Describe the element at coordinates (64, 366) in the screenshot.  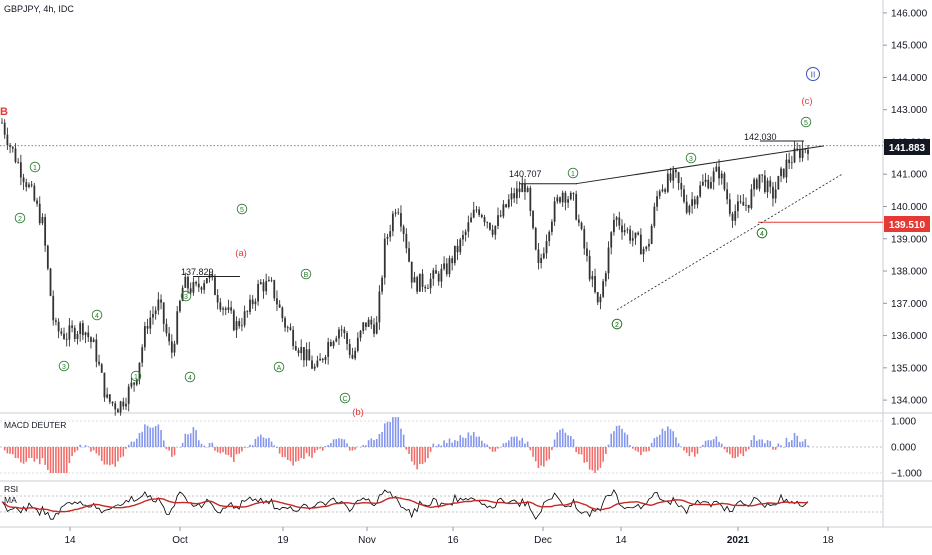
I see `wave-label-green: 3` at that location.